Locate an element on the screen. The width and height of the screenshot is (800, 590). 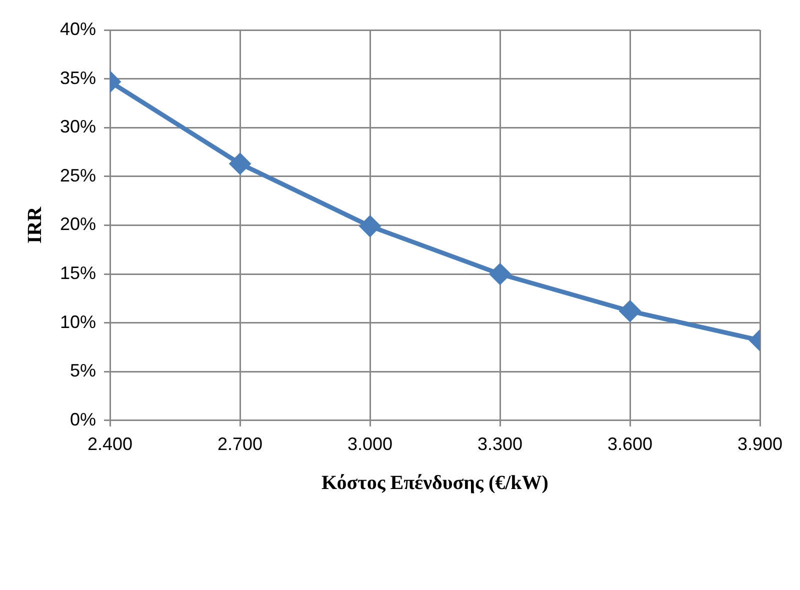
x-axis-title: Κόστος Επένδυσης (€/kW) is located at coordinates (435, 483).